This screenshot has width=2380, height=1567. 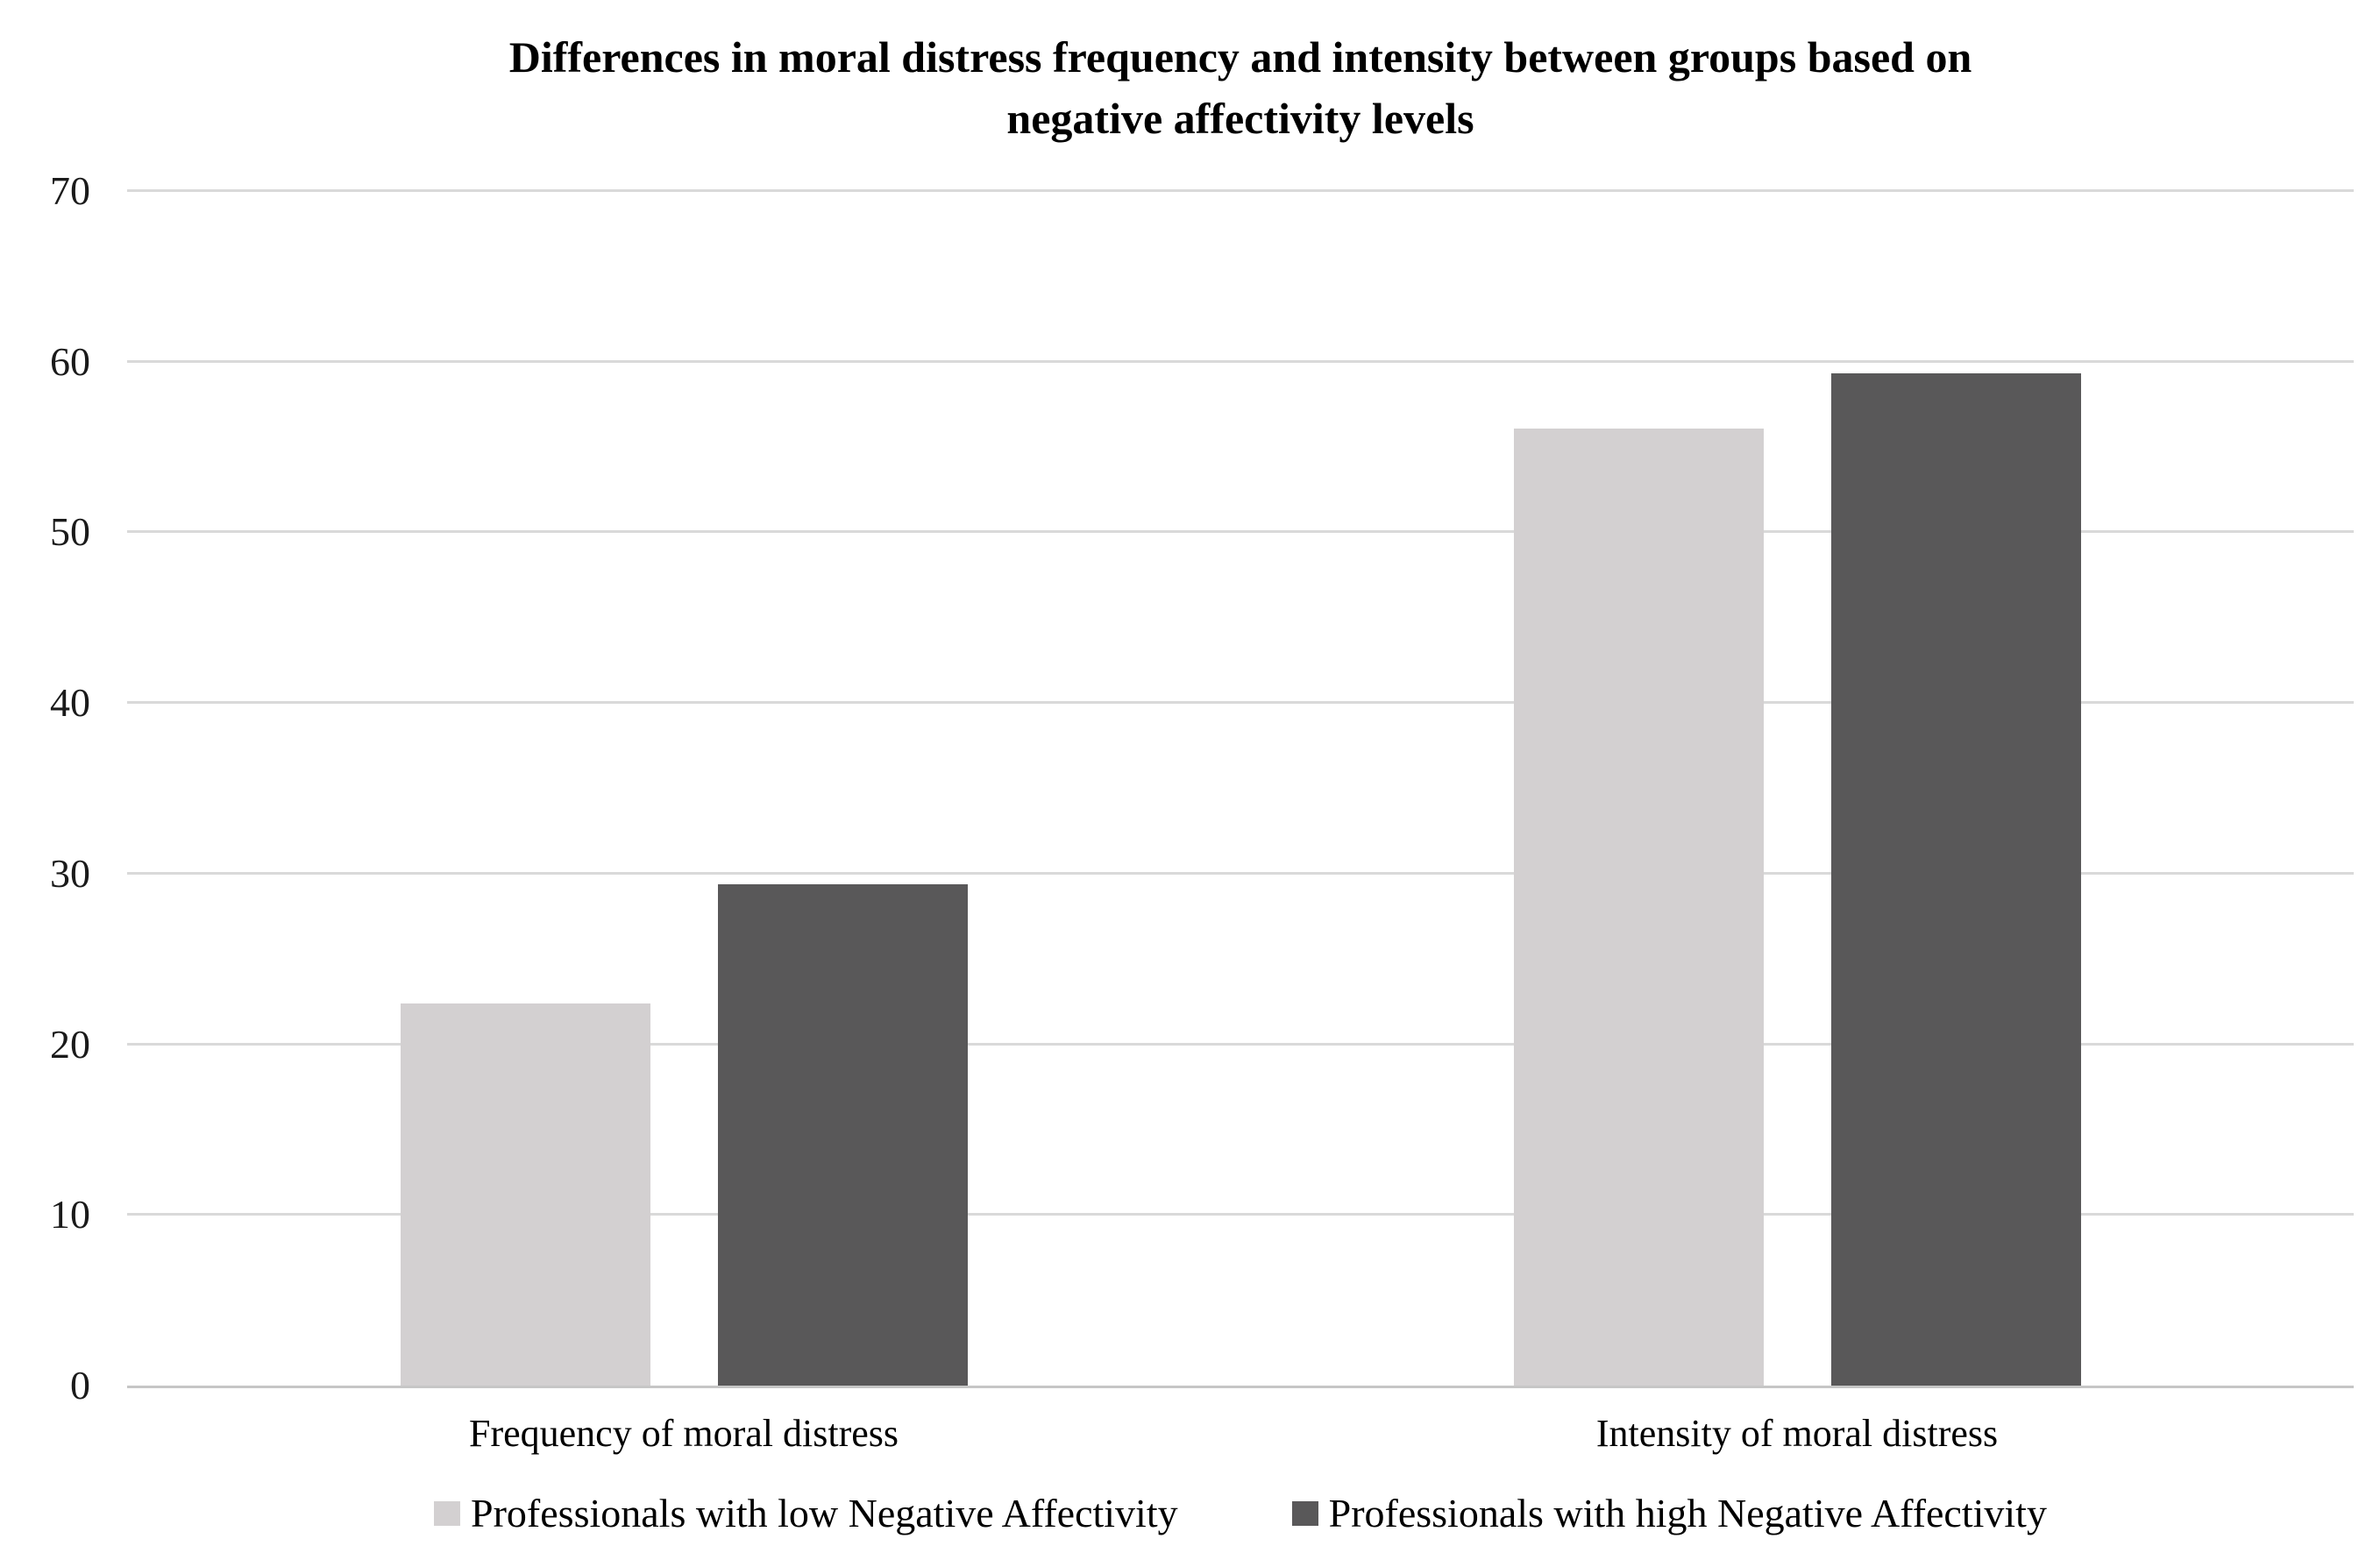 What do you see at coordinates (70, 1044) in the screenshot?
I see `y-tick-label-20: 20` at bounding box center [70, 1044].